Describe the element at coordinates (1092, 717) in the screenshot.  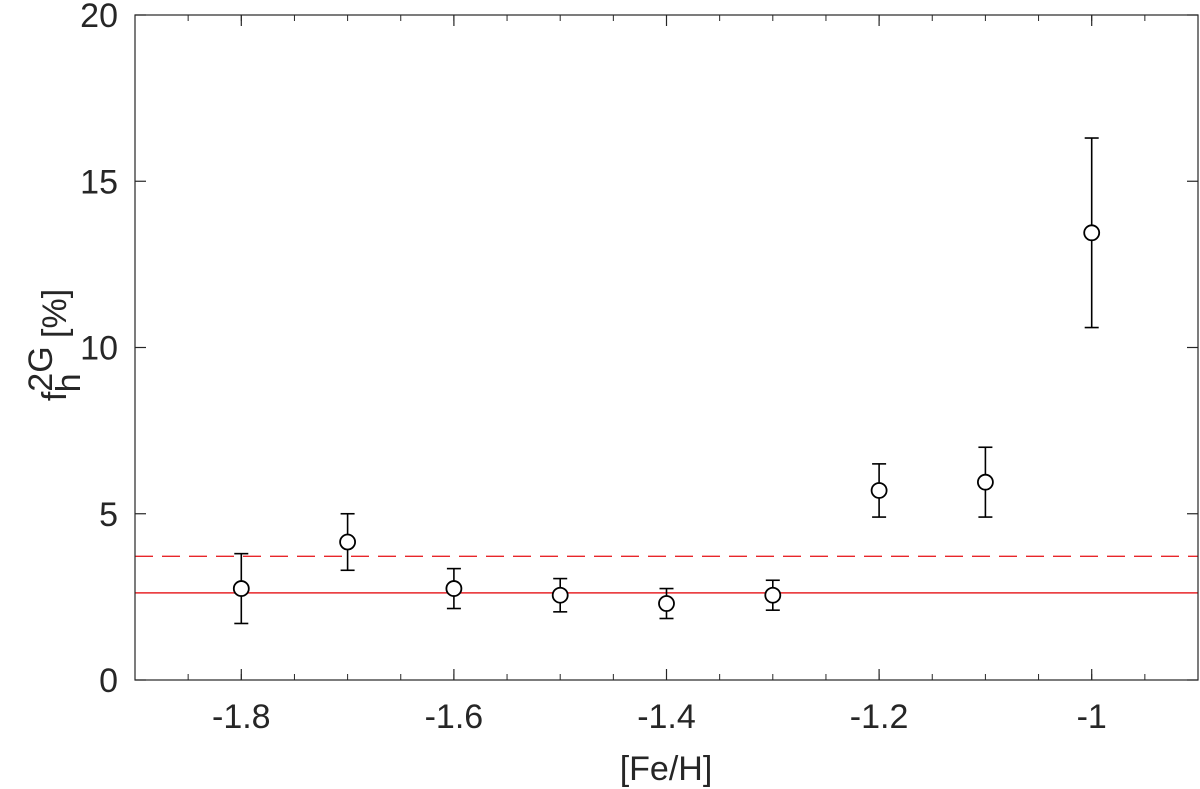
I see `x-tick-label: -1` at that location.